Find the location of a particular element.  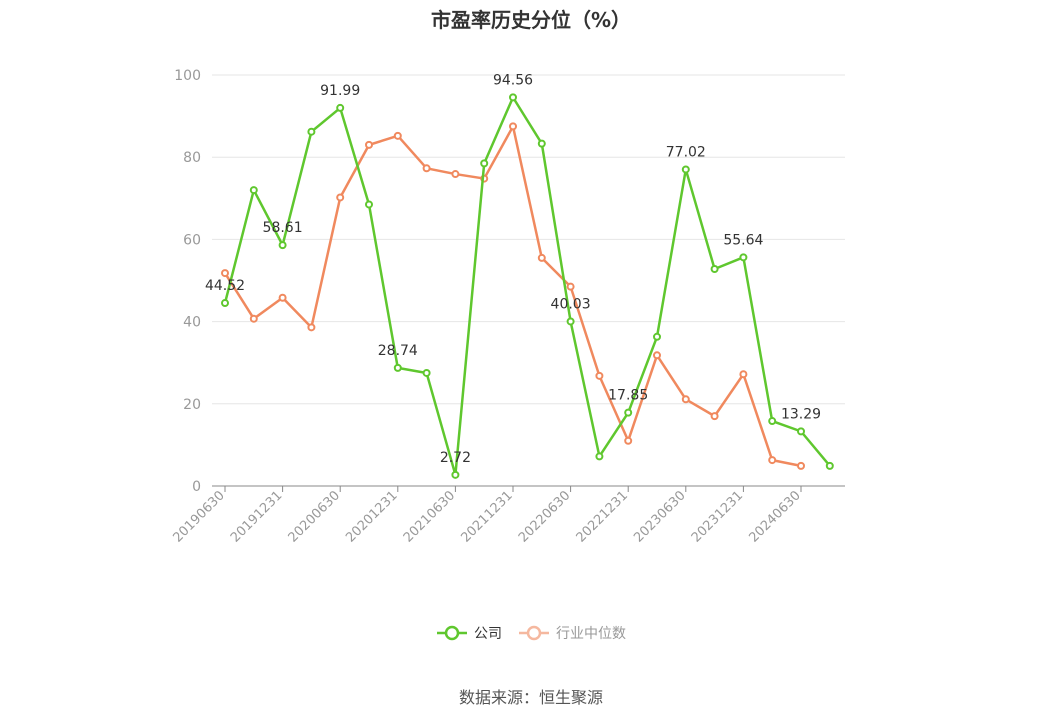

data-label: 91.99 is located at coordinates (340, 91).